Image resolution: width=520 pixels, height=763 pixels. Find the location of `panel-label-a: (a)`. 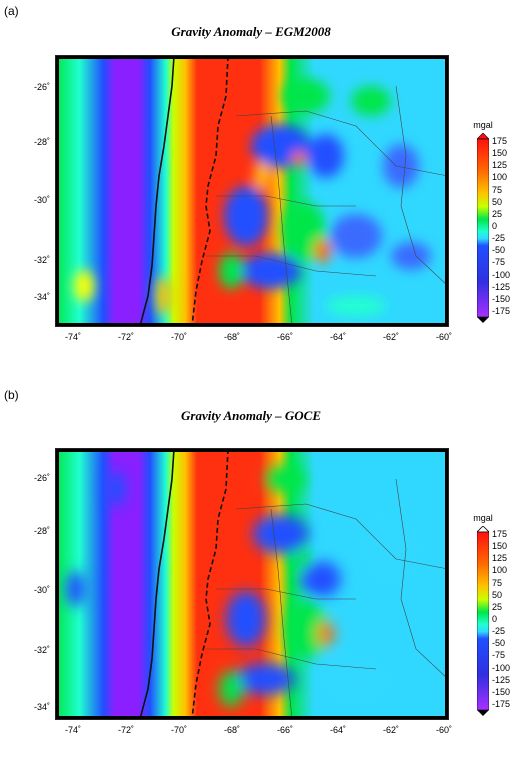

panel-label-a: (a) is located at coordinates (11, 11).